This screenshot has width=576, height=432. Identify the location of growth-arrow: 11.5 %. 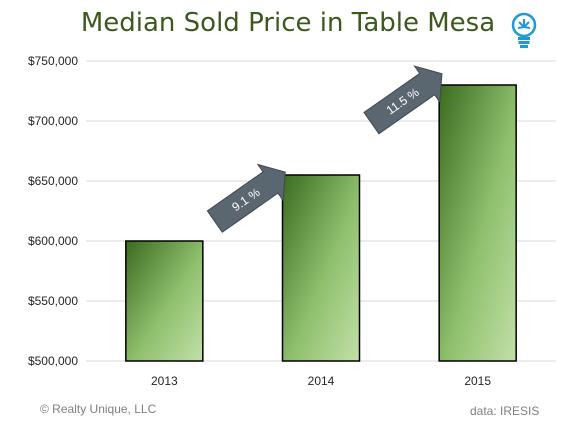
(403, 100).